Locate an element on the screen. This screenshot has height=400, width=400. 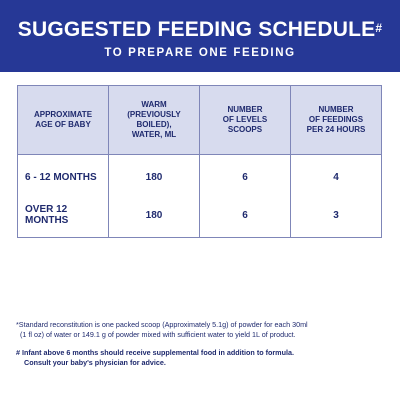
header-water-line2: (PREVIOUSLY BOILED), is located at coordinates (154, 119).